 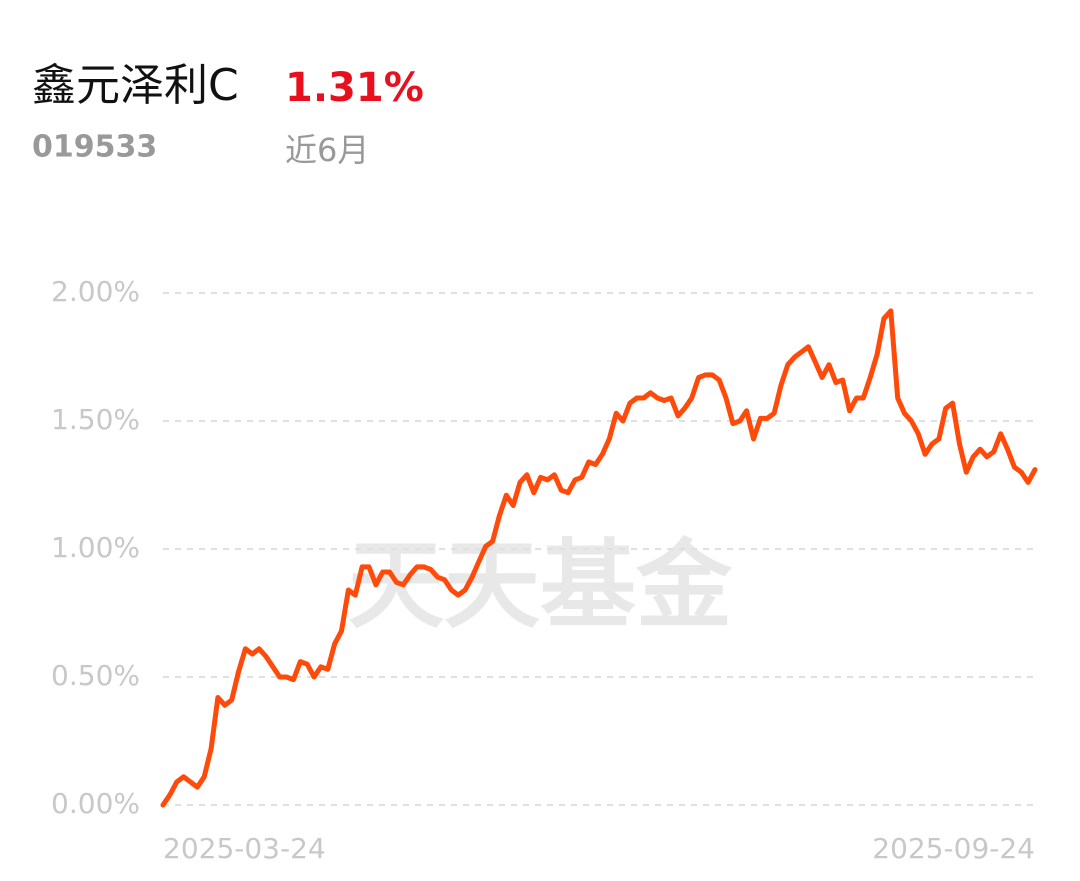 What do you see at coordinates (95, 803) in the screenshot?
I see `y-tick-label: 0.00%` at bounding box center [95, 803].